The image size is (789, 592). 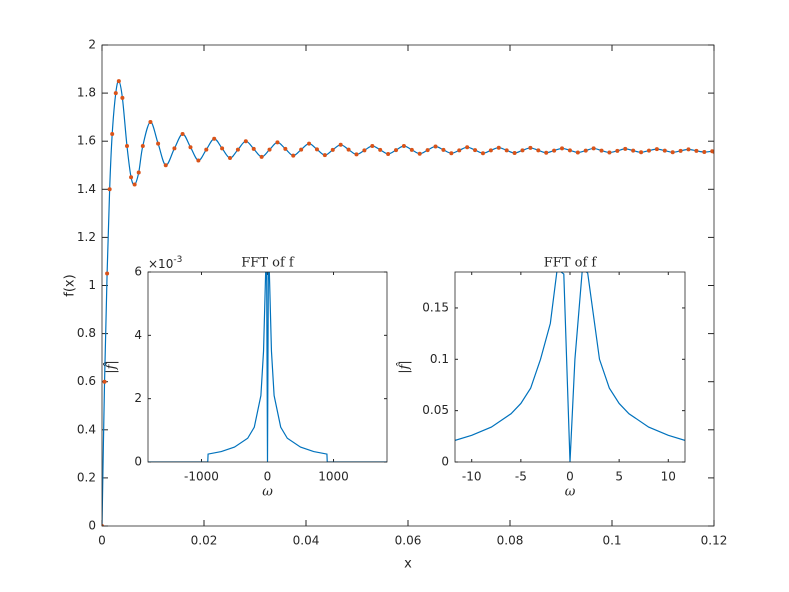 I want to click on x-tick-label: -5, so click(x=521, y=477).